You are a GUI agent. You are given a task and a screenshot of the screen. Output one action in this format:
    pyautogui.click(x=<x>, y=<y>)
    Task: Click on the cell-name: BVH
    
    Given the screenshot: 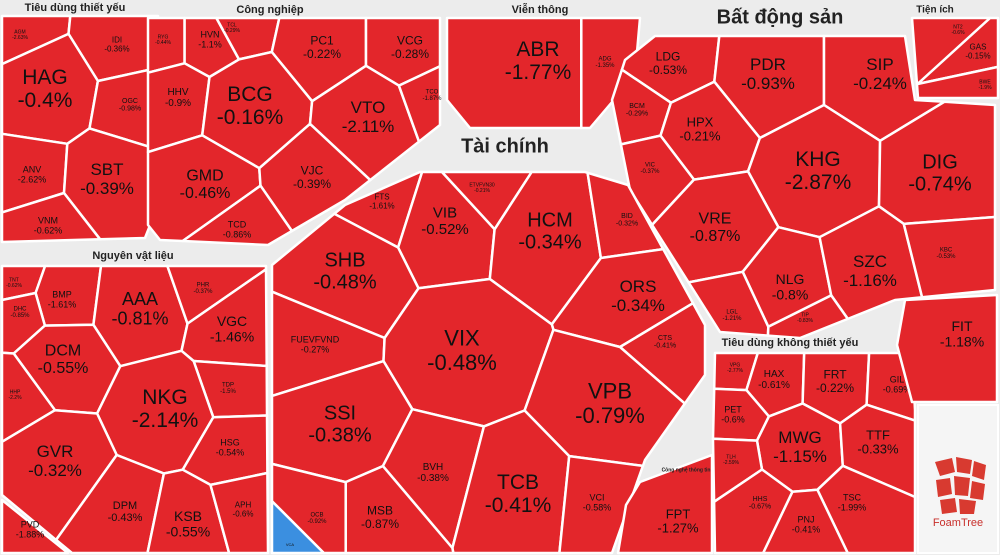 What is the action you would take?
    pyautogui.click(x=433, y=467)
    